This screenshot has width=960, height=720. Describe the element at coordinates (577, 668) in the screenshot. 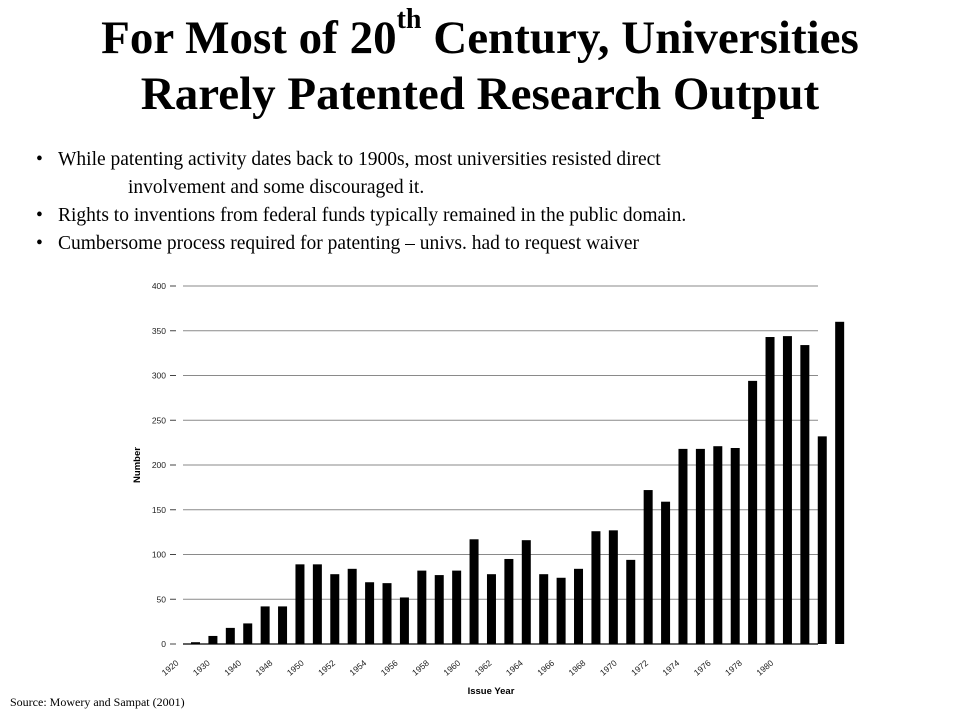

I see `x-tick-label: 1968` at that location.